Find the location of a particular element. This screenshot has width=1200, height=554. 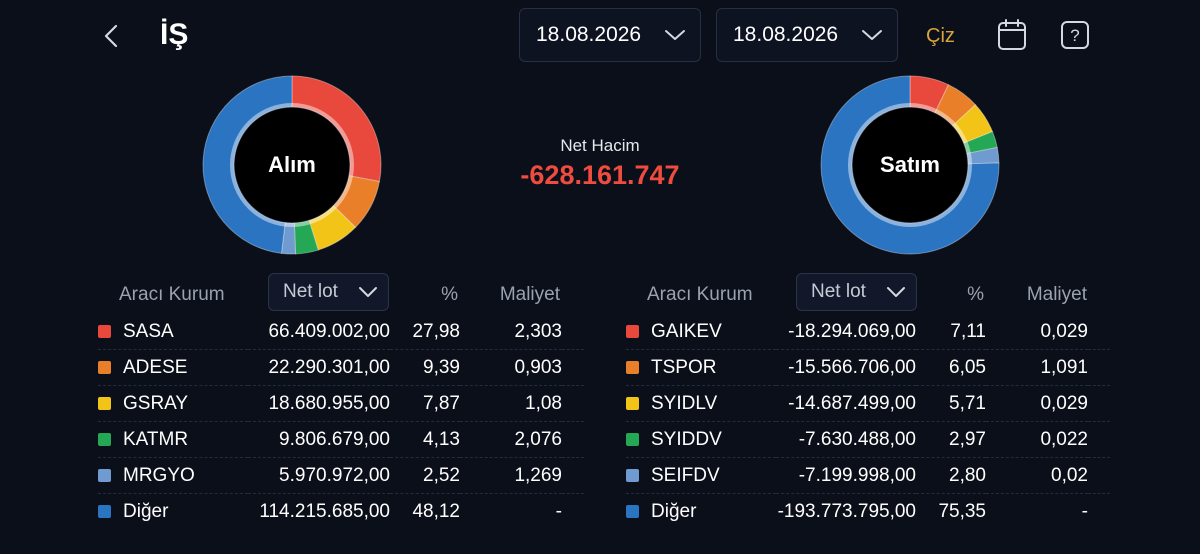

net-volume-label: Net Hacim is located at coordinates (600, 145).